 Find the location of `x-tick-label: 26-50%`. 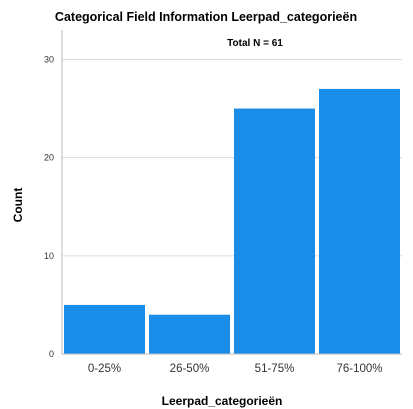

x-tick-label: 26-50% is located at coordinates (190, 369).